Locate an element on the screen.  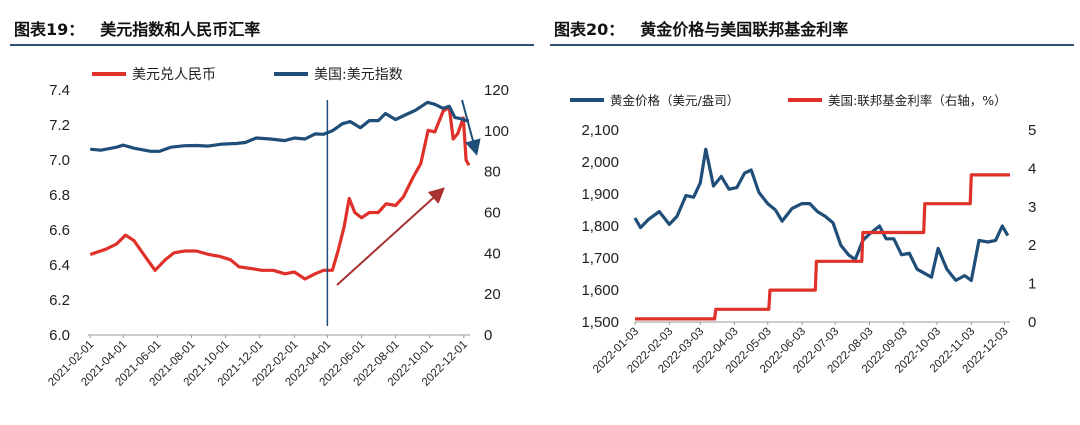
figure-20-rule is located at coordinates (812, 45).